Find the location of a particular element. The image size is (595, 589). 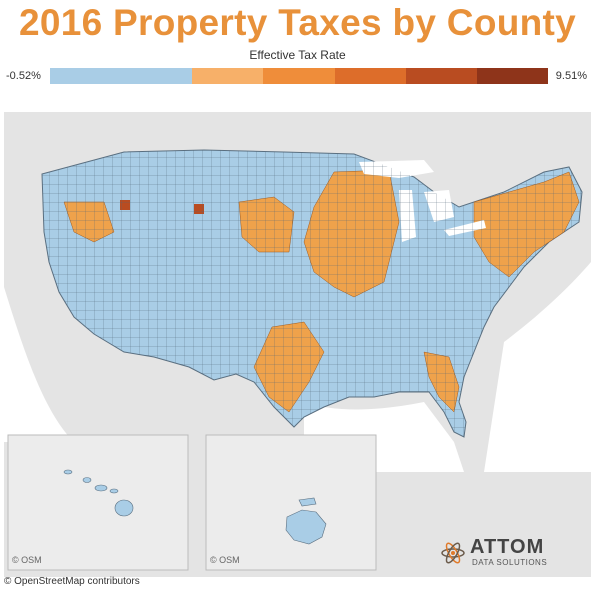

legend-title: Effective Tax Rate is located at coordinates (297, 55).